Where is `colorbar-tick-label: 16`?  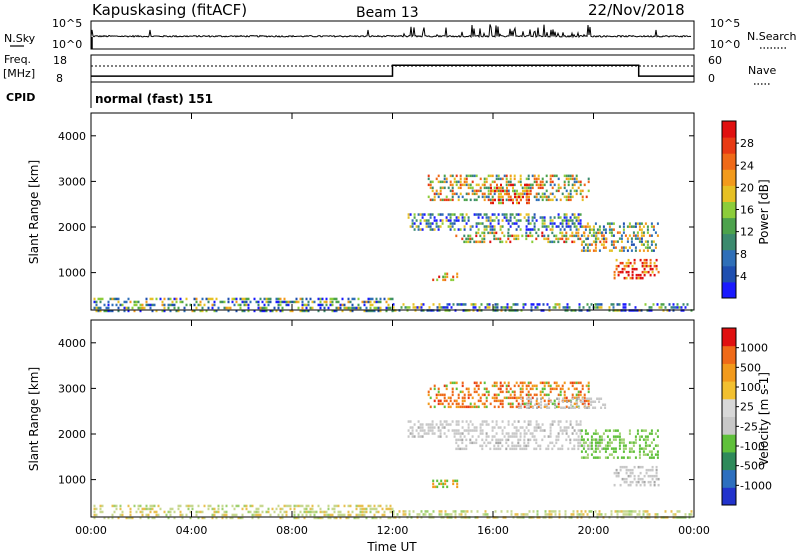 colorbar-tick-label: 16 is located at coordinates (747, 210).